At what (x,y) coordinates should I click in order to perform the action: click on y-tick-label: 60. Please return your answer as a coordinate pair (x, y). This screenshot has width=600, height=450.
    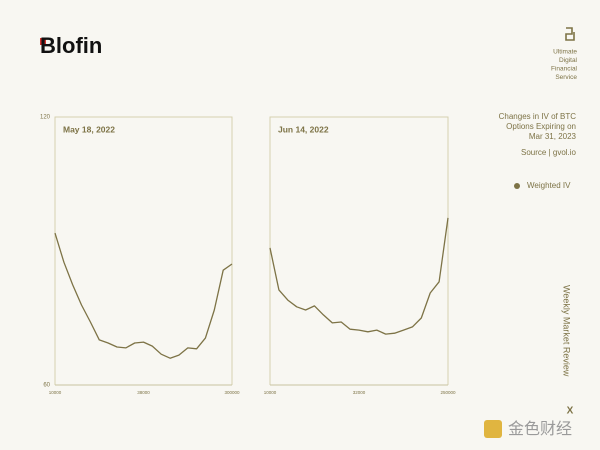
    Looking at the image, I should click on (46, 386).